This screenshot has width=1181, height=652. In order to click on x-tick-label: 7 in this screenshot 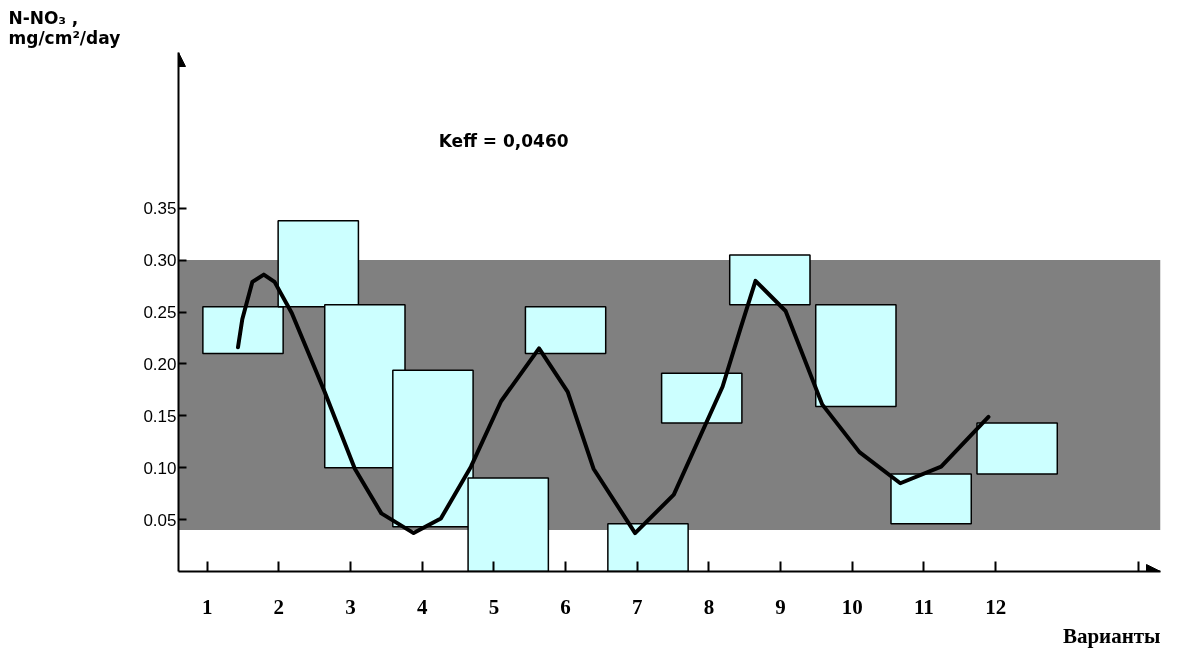, I will do `click(637, 606)`.